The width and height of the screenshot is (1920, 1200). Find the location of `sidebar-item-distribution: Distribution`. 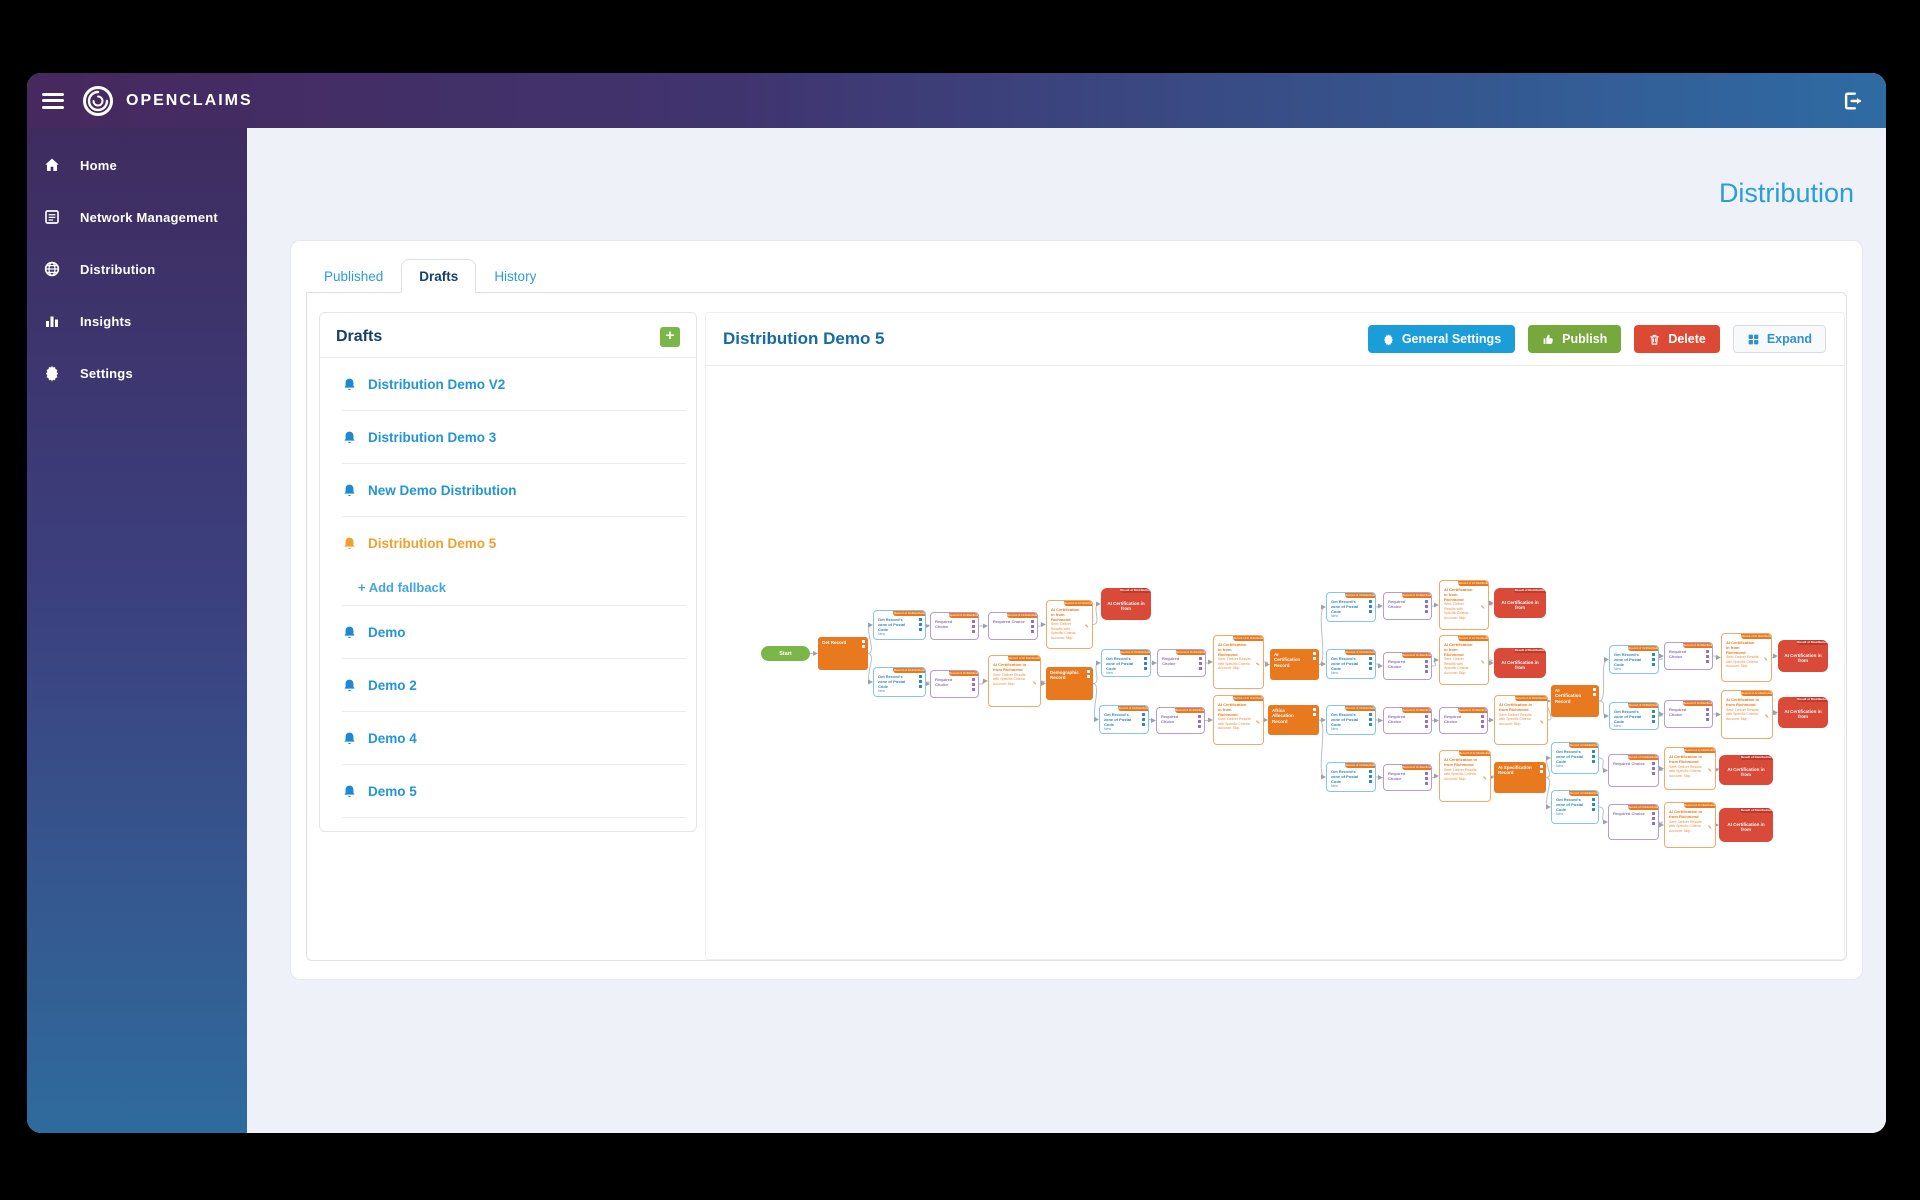

sidebar-item-distribution: Distribution is located at coordinates (137, 269).